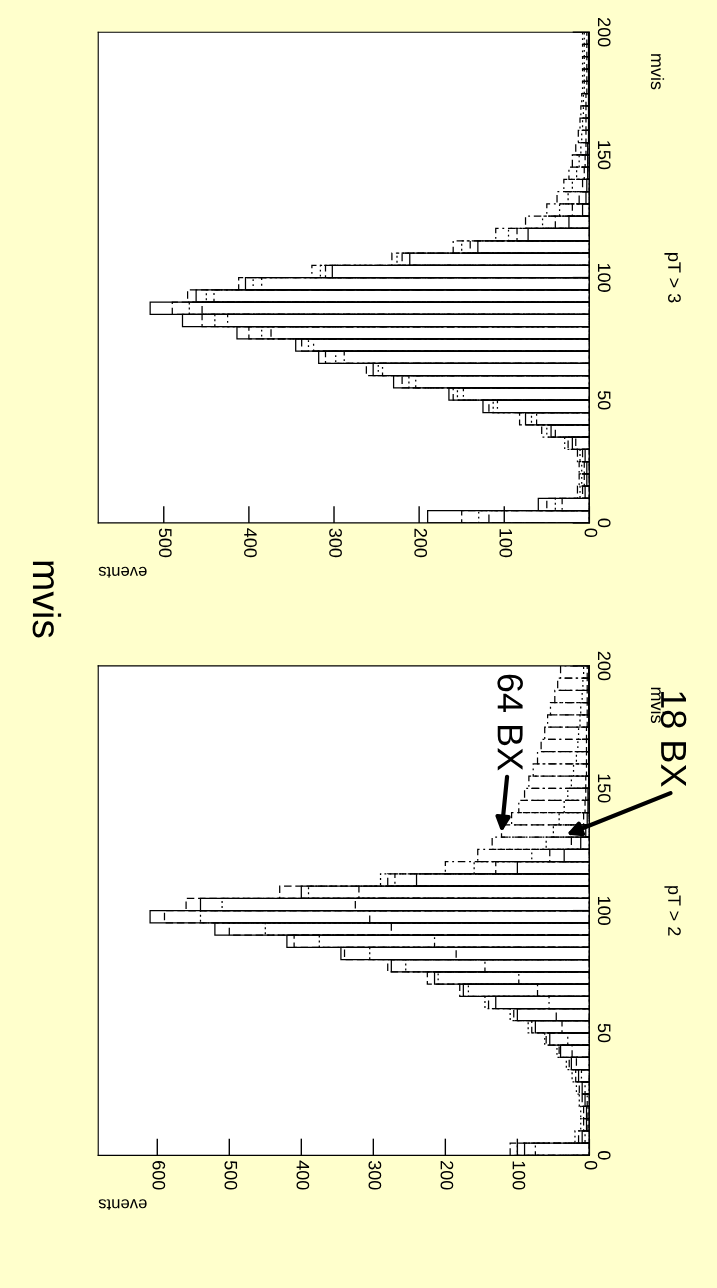 The width and height of the screenshot is (717, 1288). What do you see at coordinates (159, 1175) in the screenshot?
I see `x-tick-label: 600` at bounding box center [159, 1175].